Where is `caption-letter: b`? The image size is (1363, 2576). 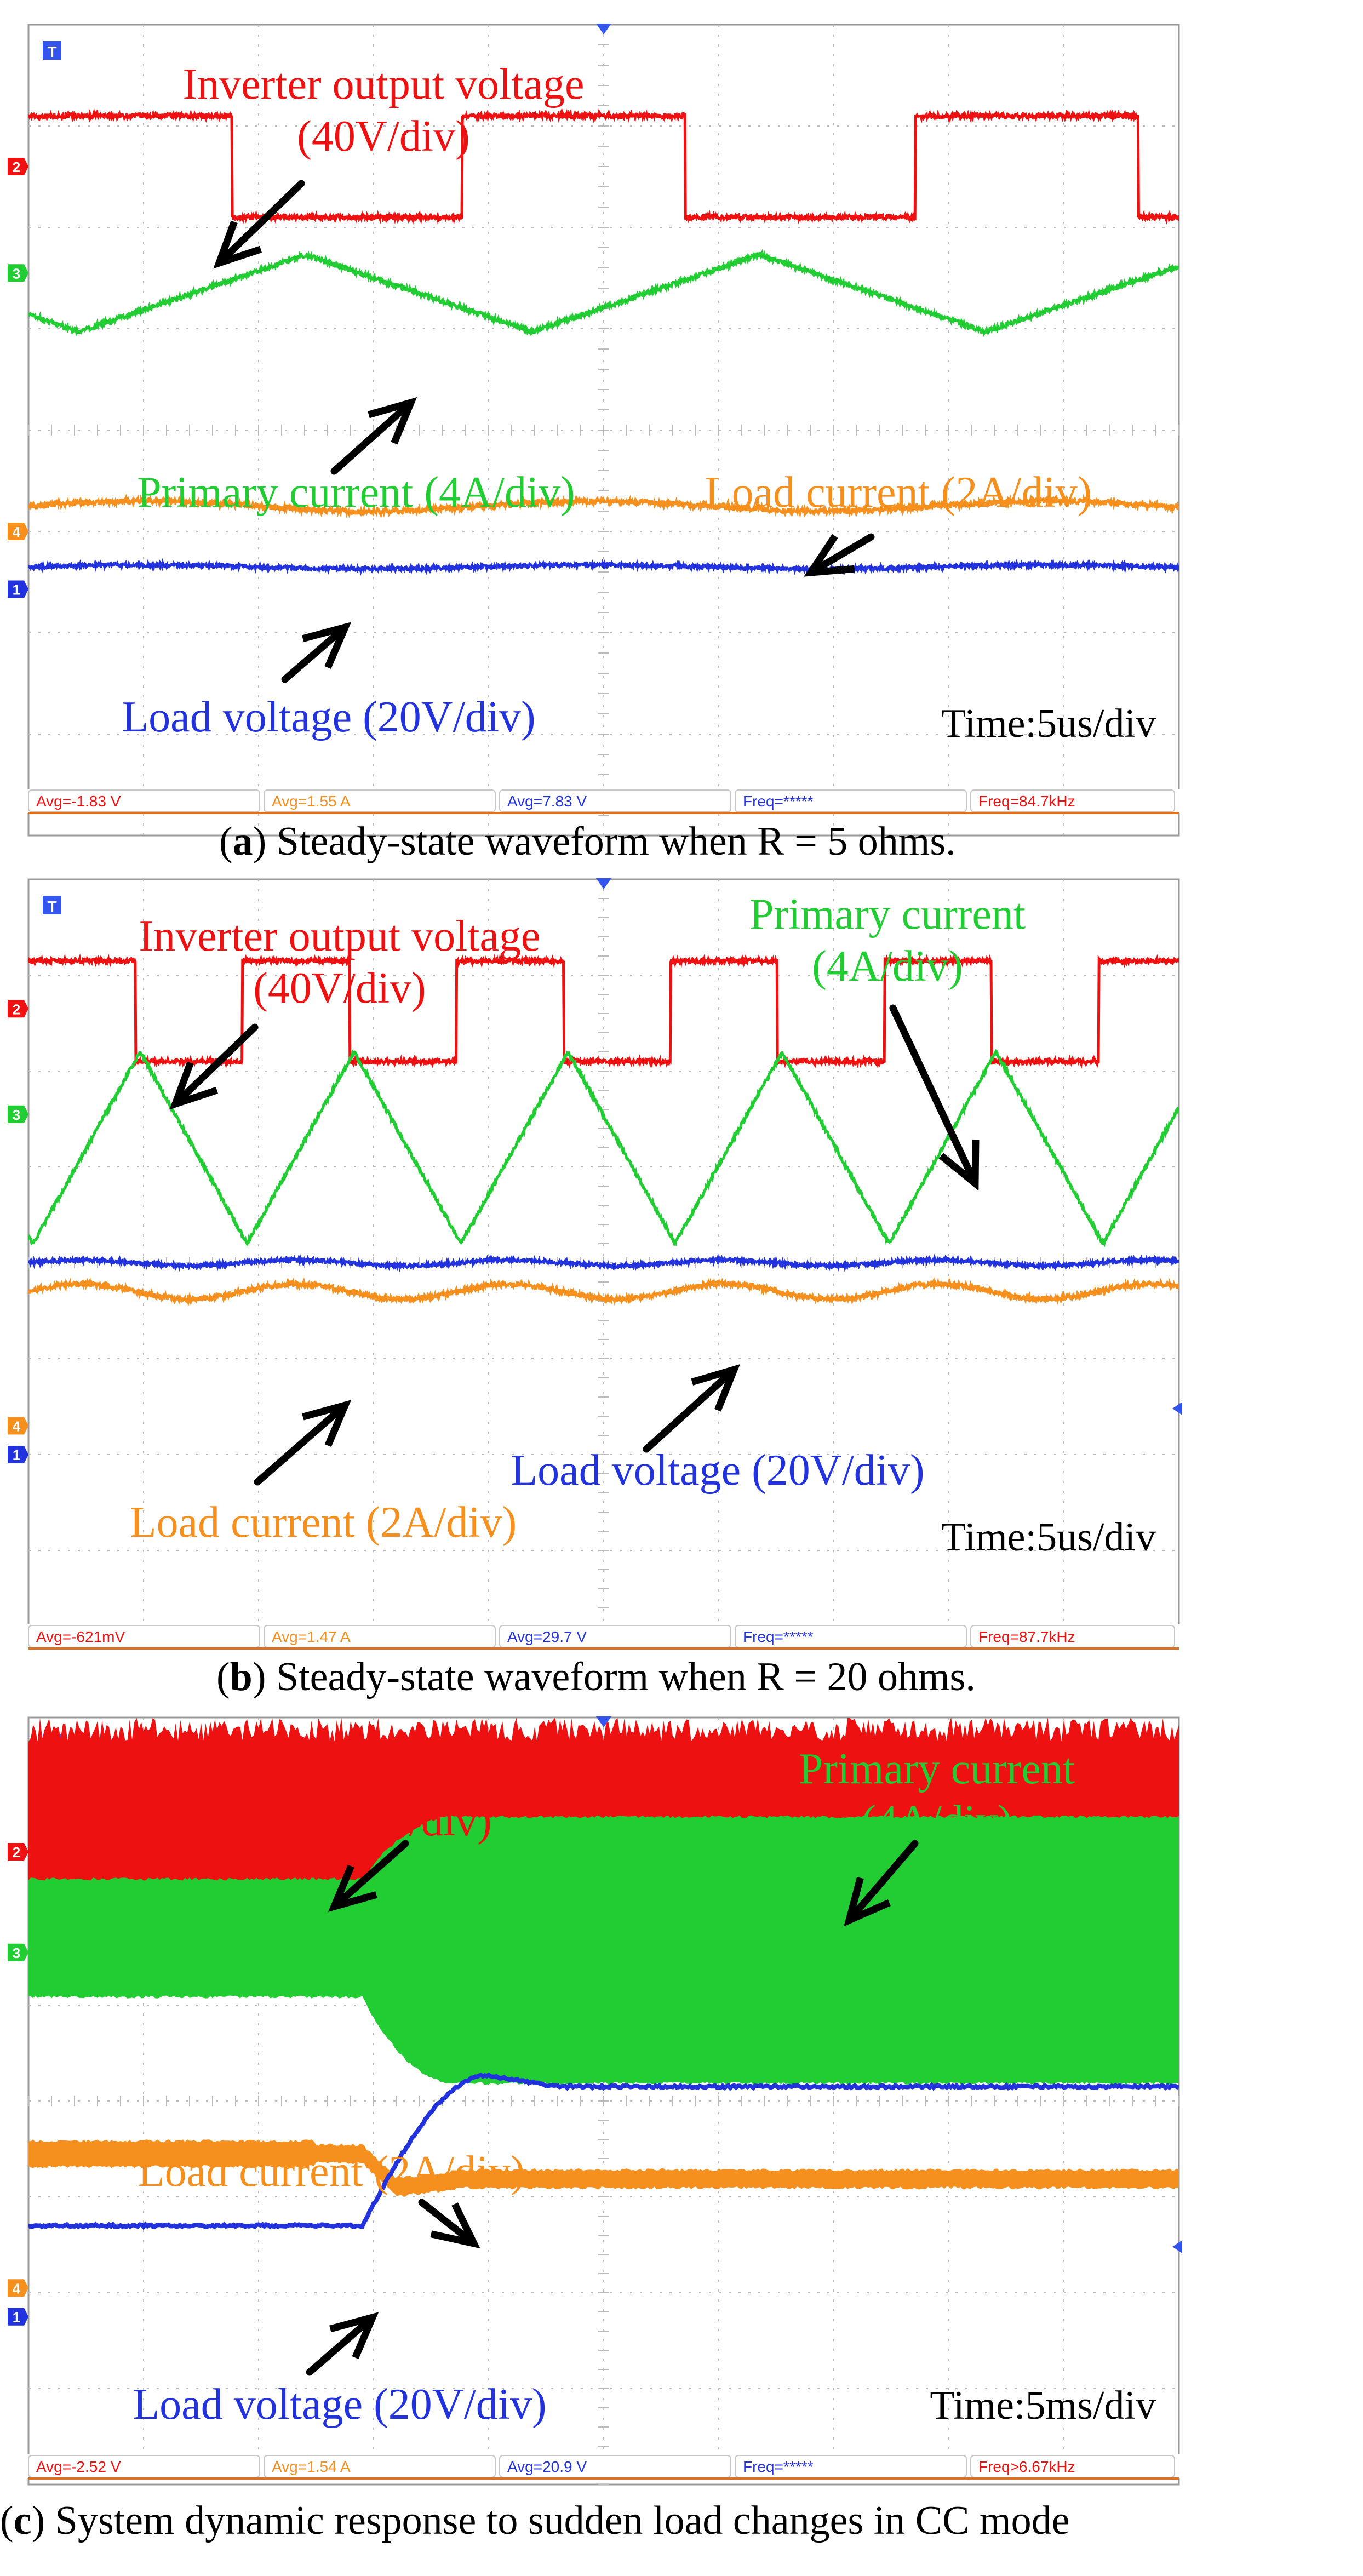 caption-letter: b is located at coordinates (241, 1677).